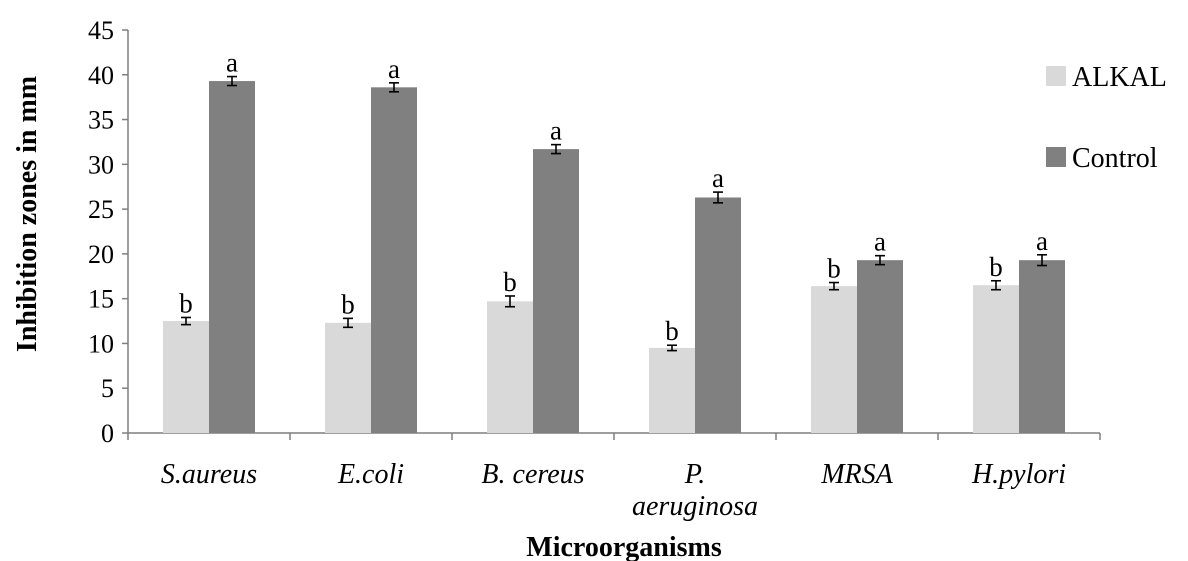 This screenshot has width=1188, height=561. I want to click on y-tick-label: 45, so click(101, 30).